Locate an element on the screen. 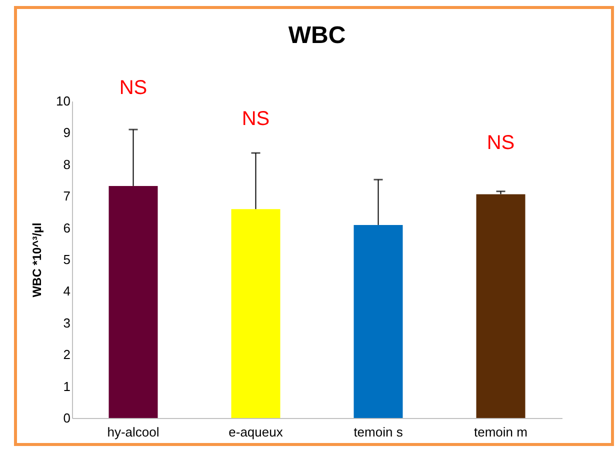 The width and height of the screenshot is (615, 453). y-tick-label: 10 is located at coordinates (63, 101).